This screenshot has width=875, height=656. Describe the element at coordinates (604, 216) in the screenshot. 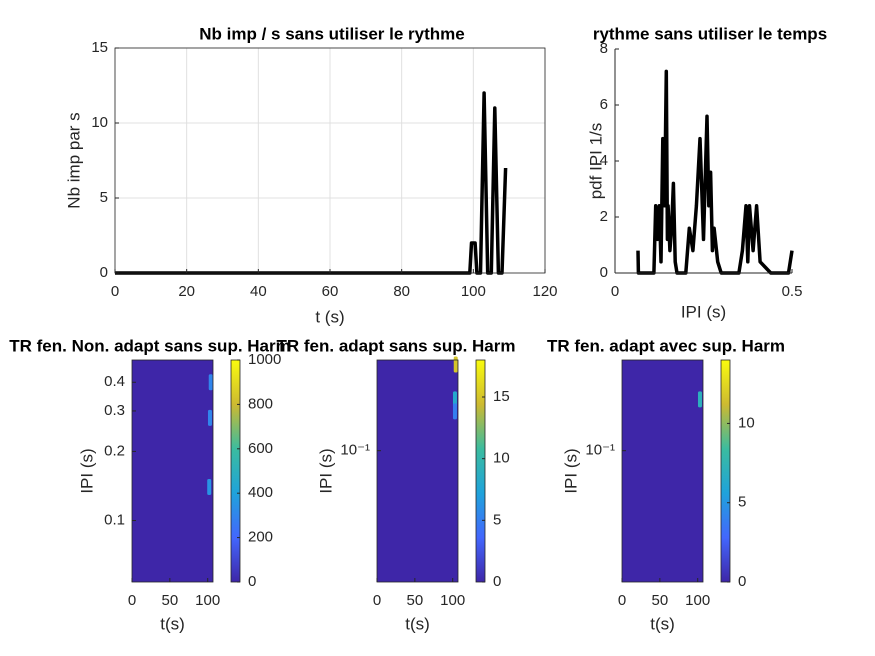

I see `y-tick-label: 2` at that location.